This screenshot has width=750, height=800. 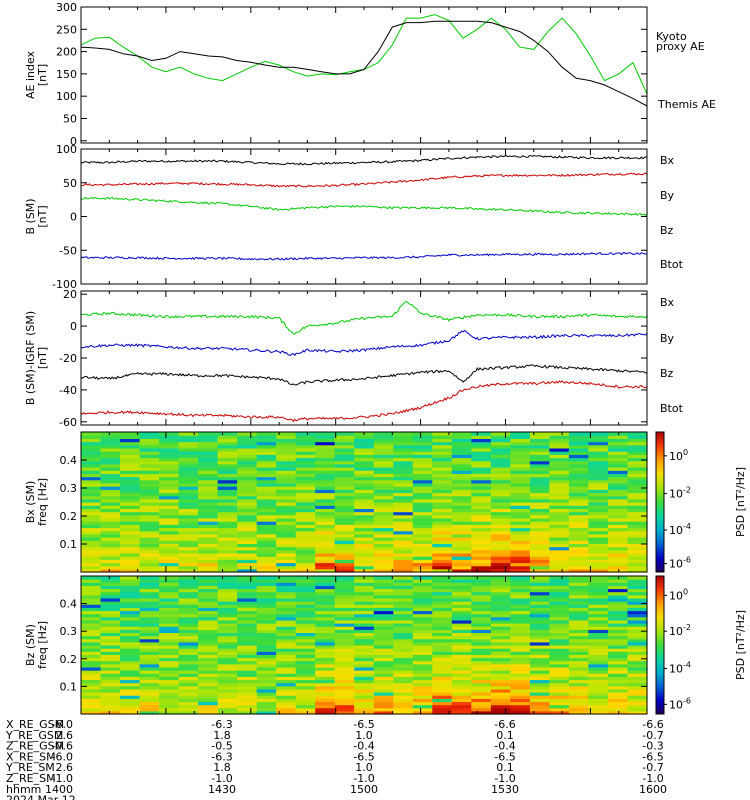 I want to click on legend-entry: Btot, so click(x=672, y=264).